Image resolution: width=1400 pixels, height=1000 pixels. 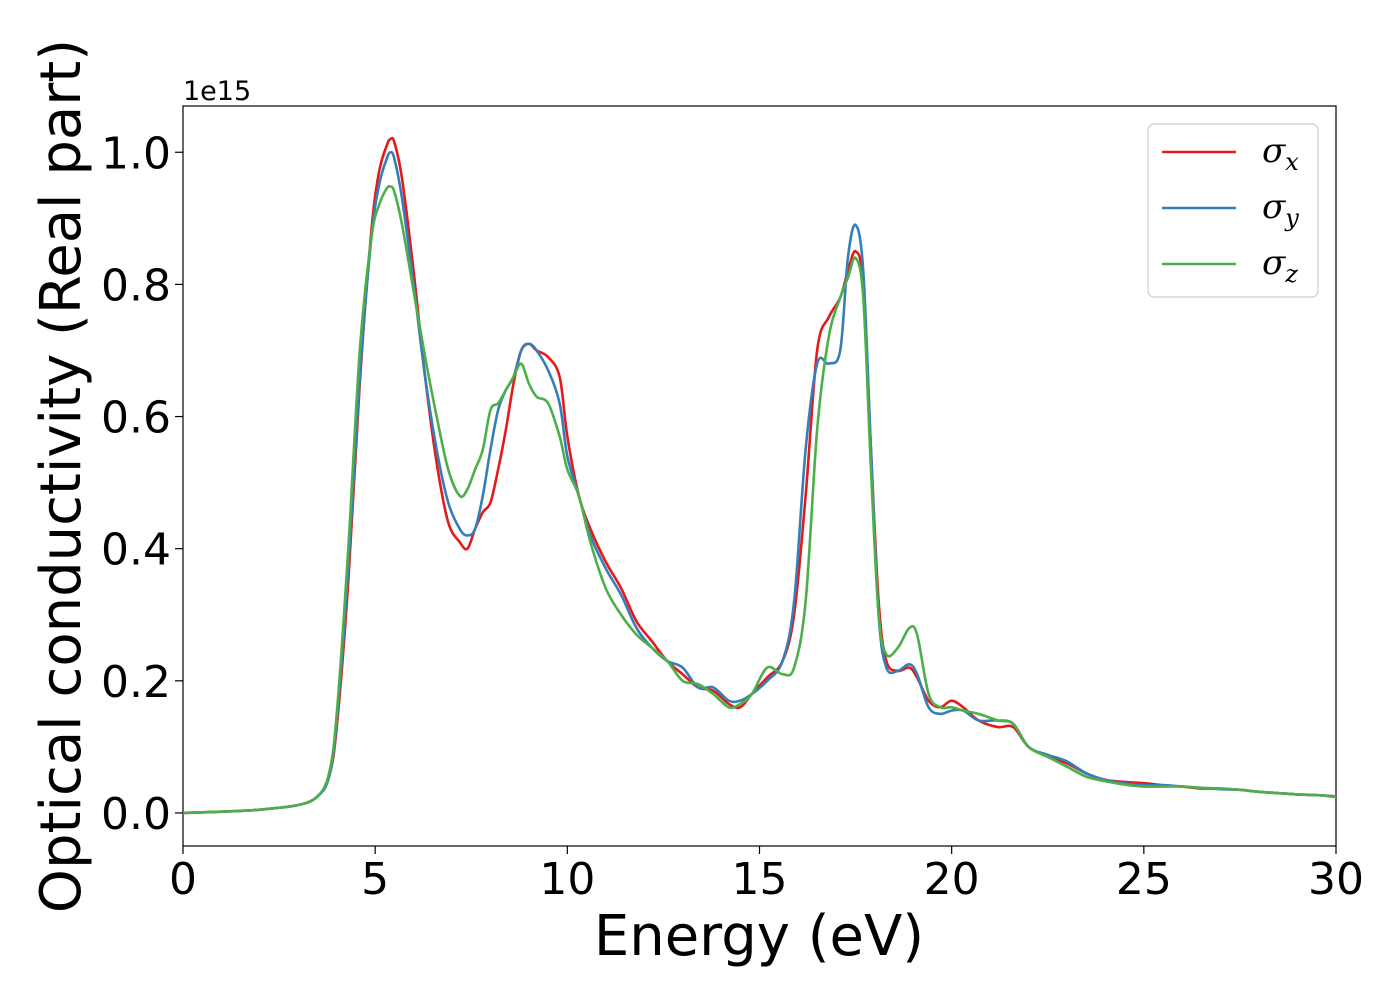 What do you see at coordinates (567, 879) in the screenshot?
I see `x-tick-label: 10` at bounding box center [567, 879].